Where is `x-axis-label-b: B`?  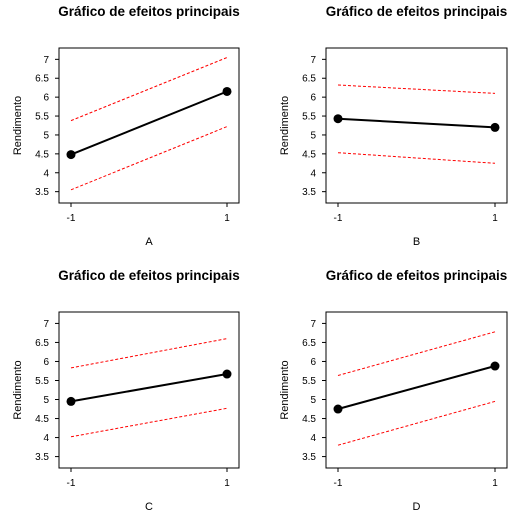 x-axis-label-b: B is located at coordinates (416, 242).